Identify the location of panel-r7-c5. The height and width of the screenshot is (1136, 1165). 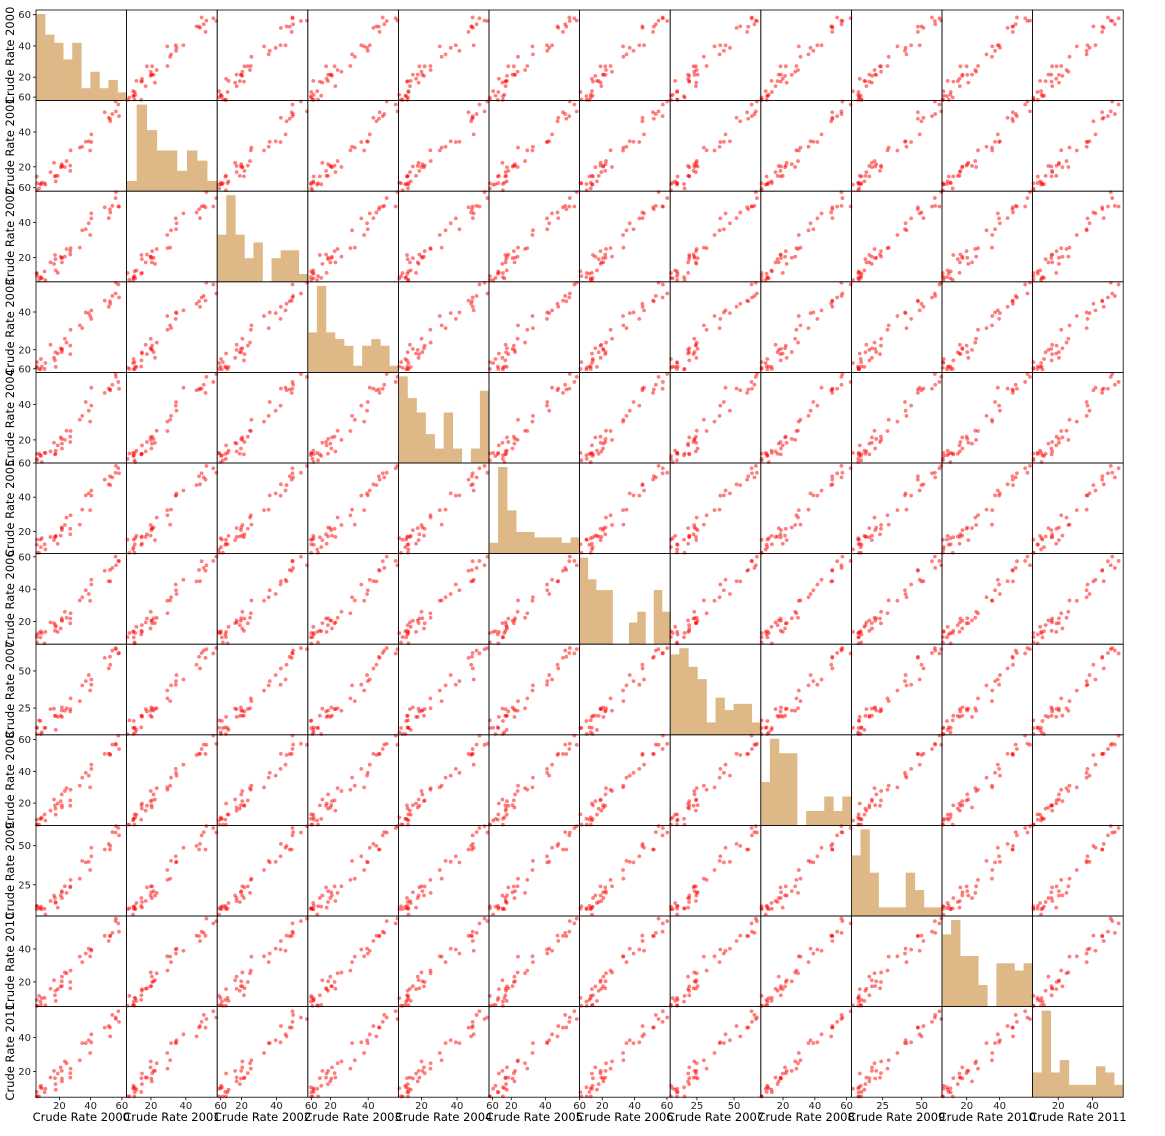
(533, 689).